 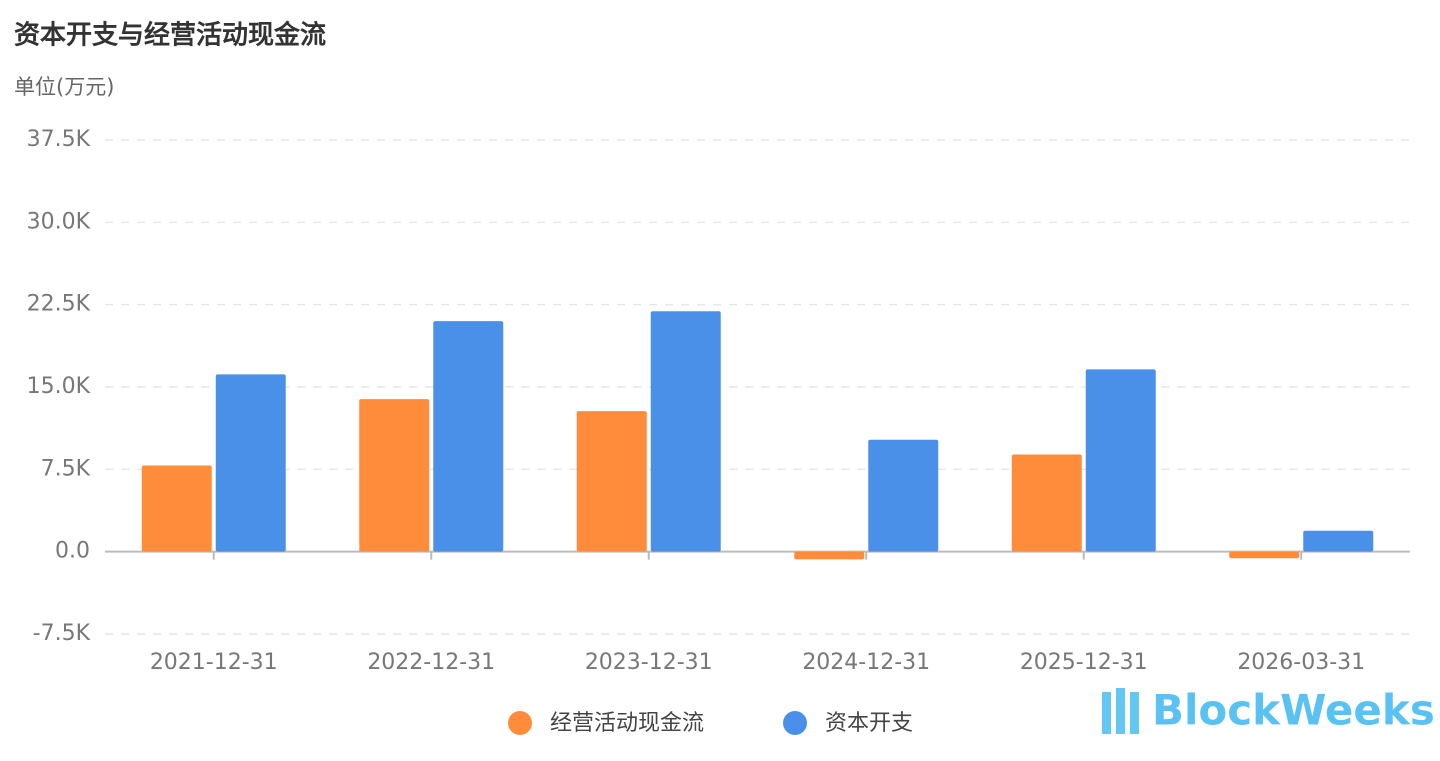 What do you see at coordinates (869, 723) in the screenshot?
I see `legend-label: 资本开支` at bounding box center [869, 723].